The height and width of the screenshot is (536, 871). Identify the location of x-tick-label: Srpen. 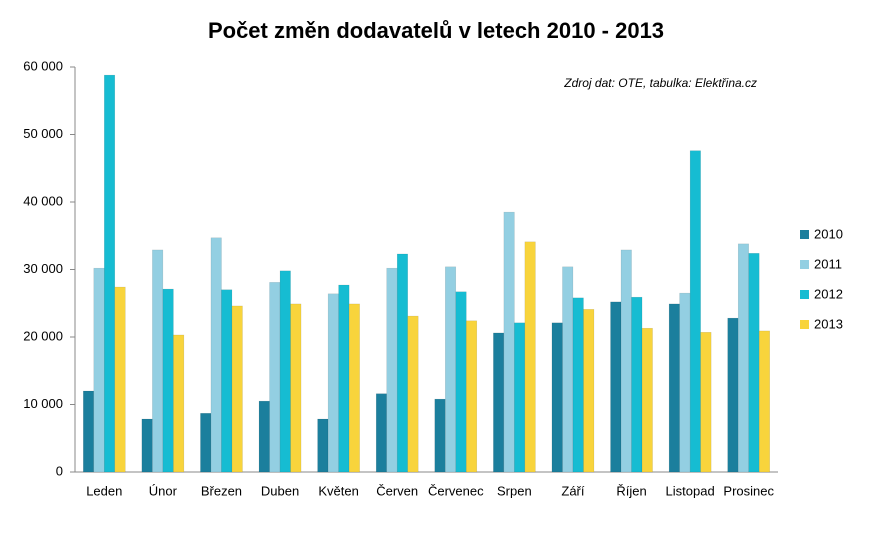
(514, 490).